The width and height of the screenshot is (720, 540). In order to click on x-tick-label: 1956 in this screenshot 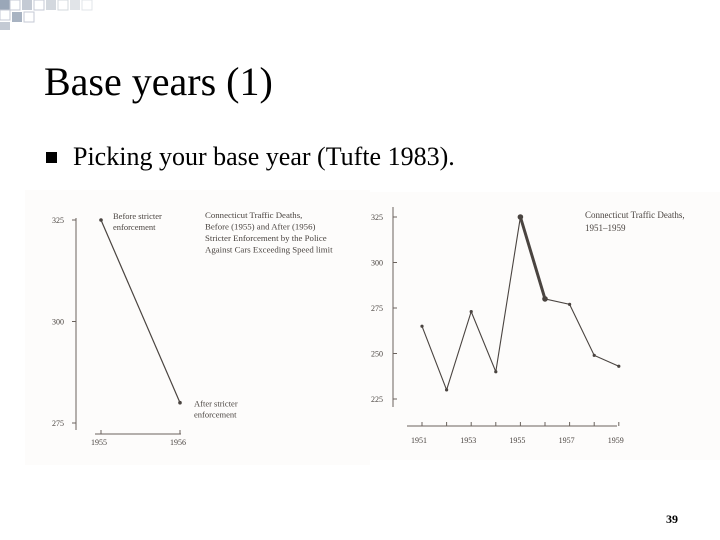, I will do `click(178, 442)`.